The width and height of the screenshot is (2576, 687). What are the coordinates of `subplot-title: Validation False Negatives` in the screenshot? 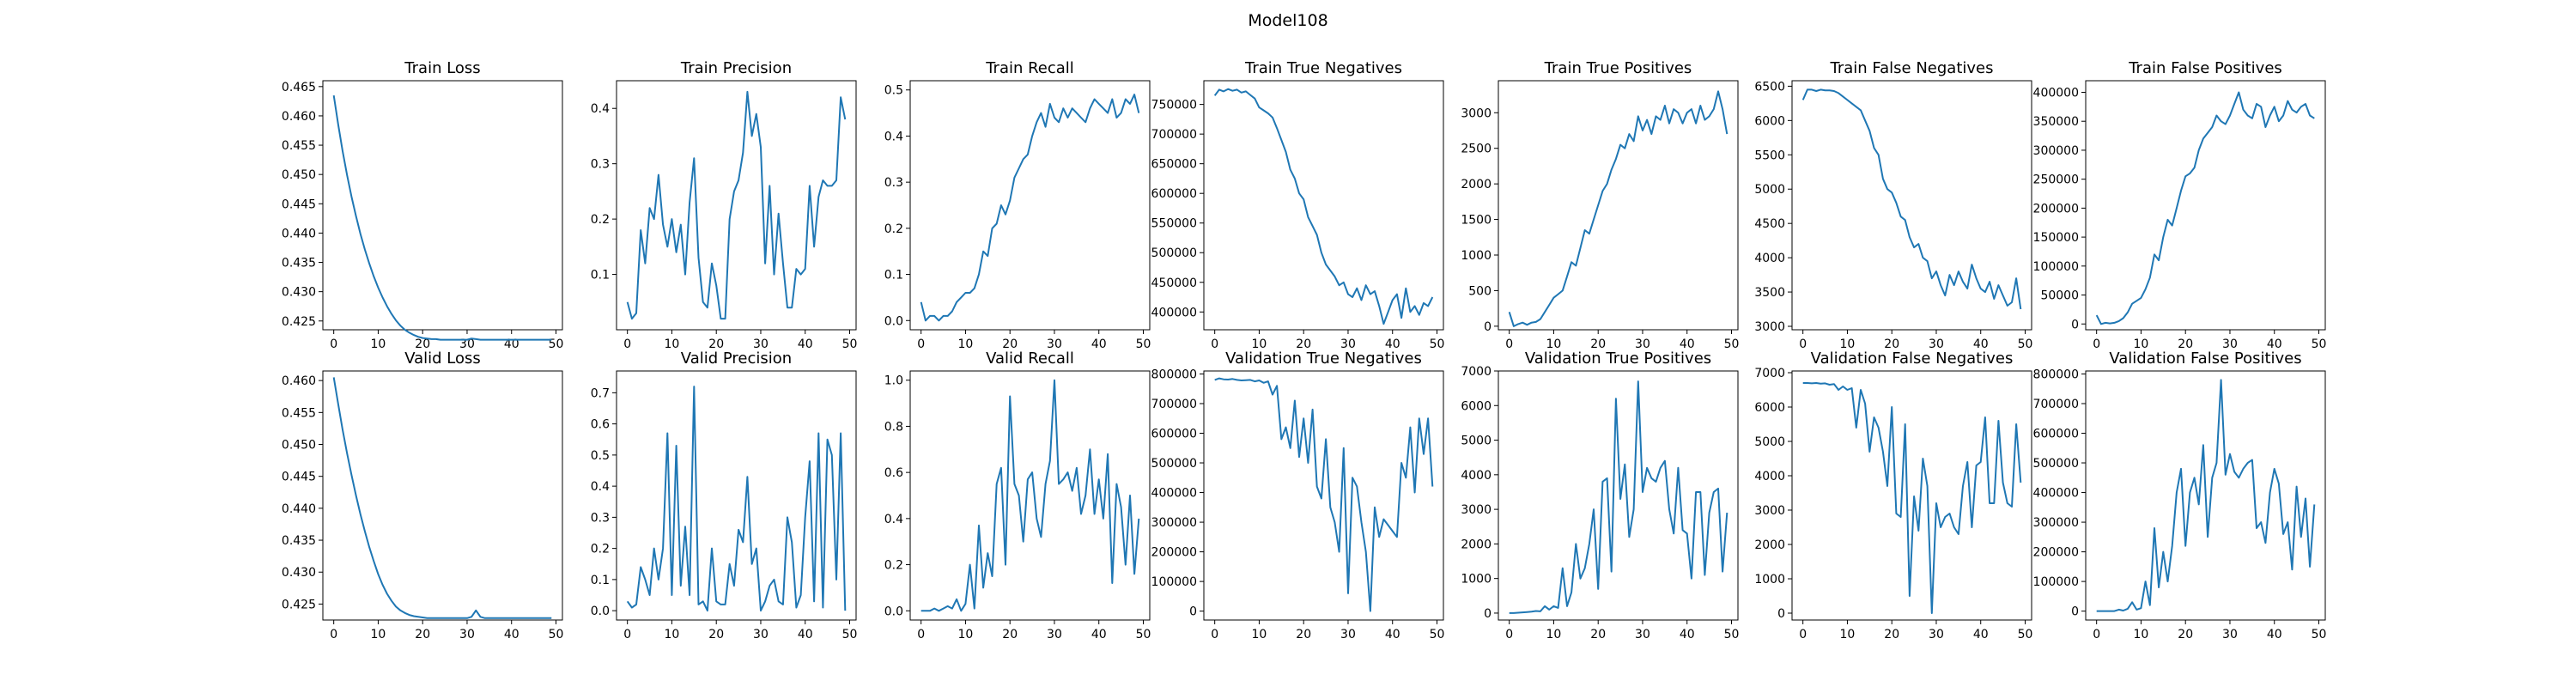 It's located at (1912, 359).